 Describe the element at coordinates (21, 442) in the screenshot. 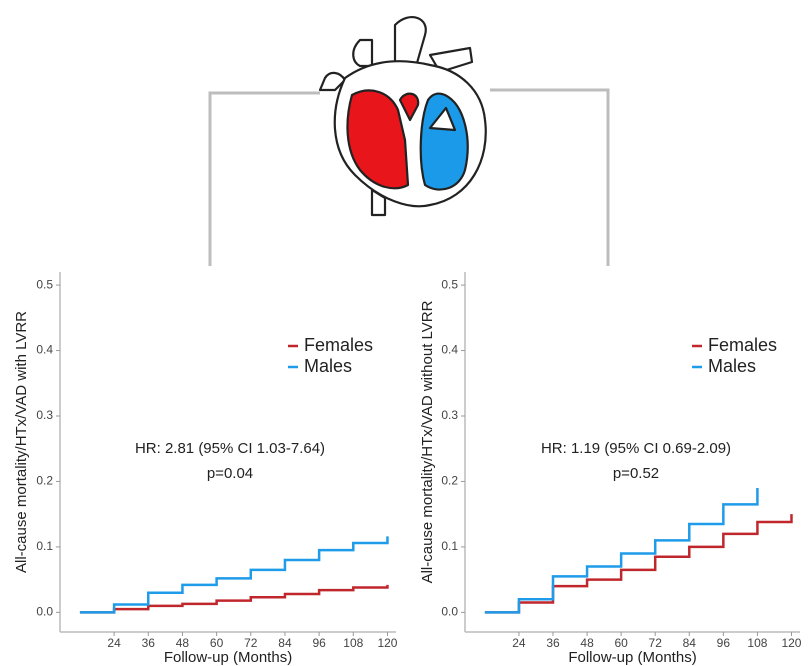

I see `y-axis-title: All-cause mortality/HTx/VAD with LVRR` at that location.